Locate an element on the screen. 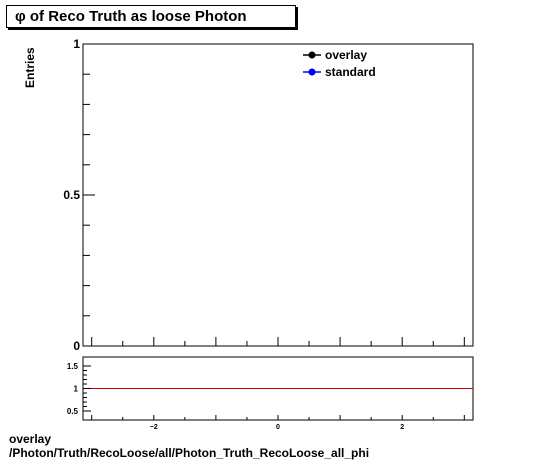  ratio-axis-ticks is located at coordinates (274, 392).